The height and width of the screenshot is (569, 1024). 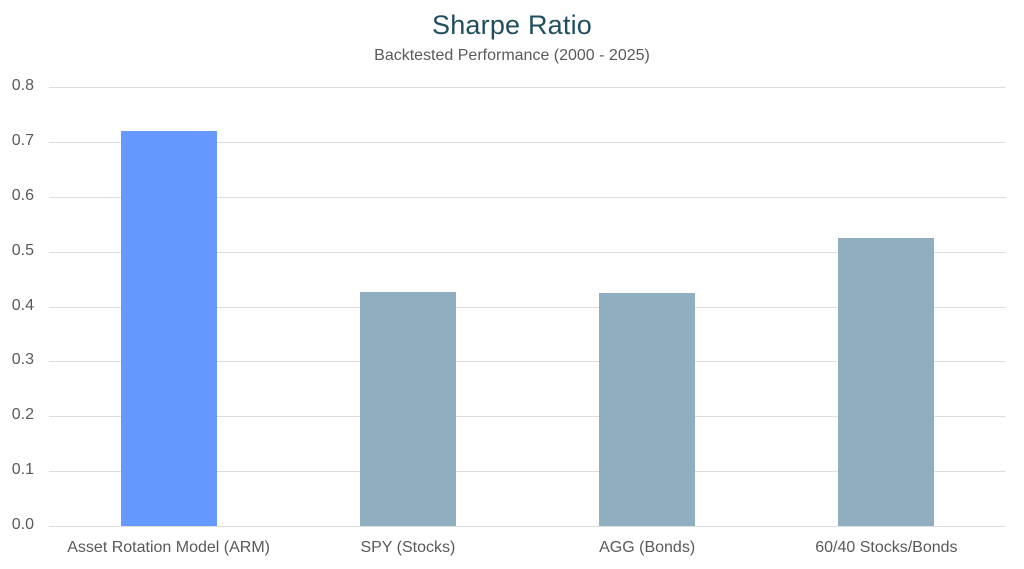 I want to click on y-tick-label: 0.2, so click(x=22, y=415).